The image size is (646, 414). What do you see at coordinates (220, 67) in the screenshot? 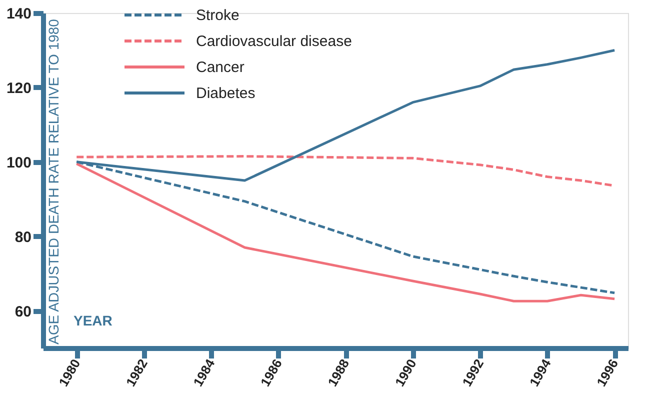
I see `legend-label: Cancer` at bounding box center [220, 67].